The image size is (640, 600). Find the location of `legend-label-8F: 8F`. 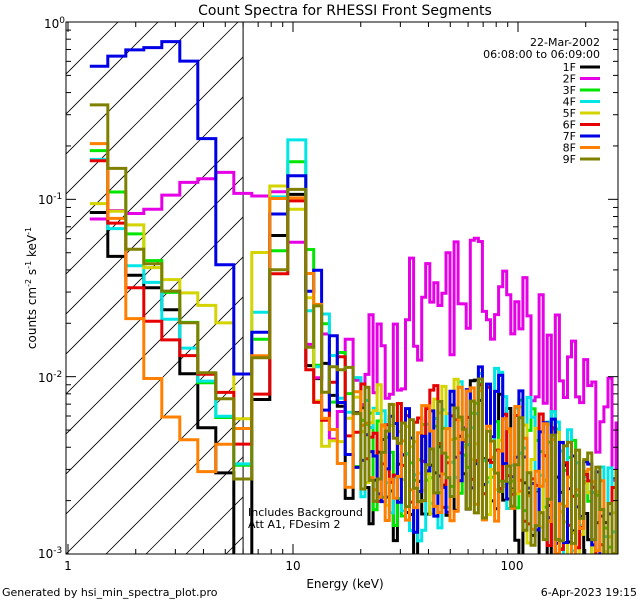

legend-label-8F: 8F is located at coordinates (569, 148).